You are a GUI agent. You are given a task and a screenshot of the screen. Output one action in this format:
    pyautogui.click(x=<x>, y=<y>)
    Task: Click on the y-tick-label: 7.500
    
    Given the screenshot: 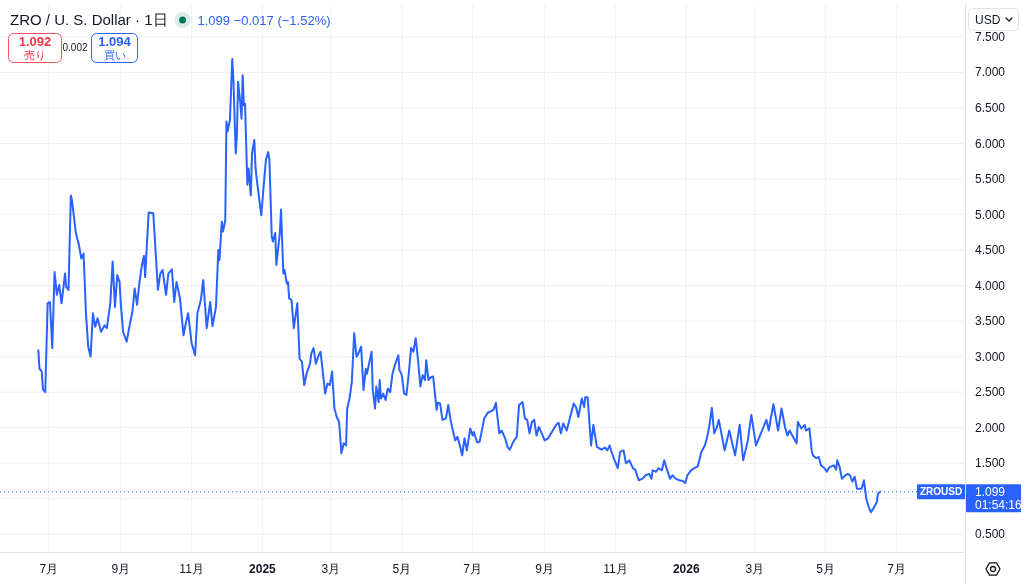 What is the action you would take?
    pyautogui.click(x=990, y=36)
    